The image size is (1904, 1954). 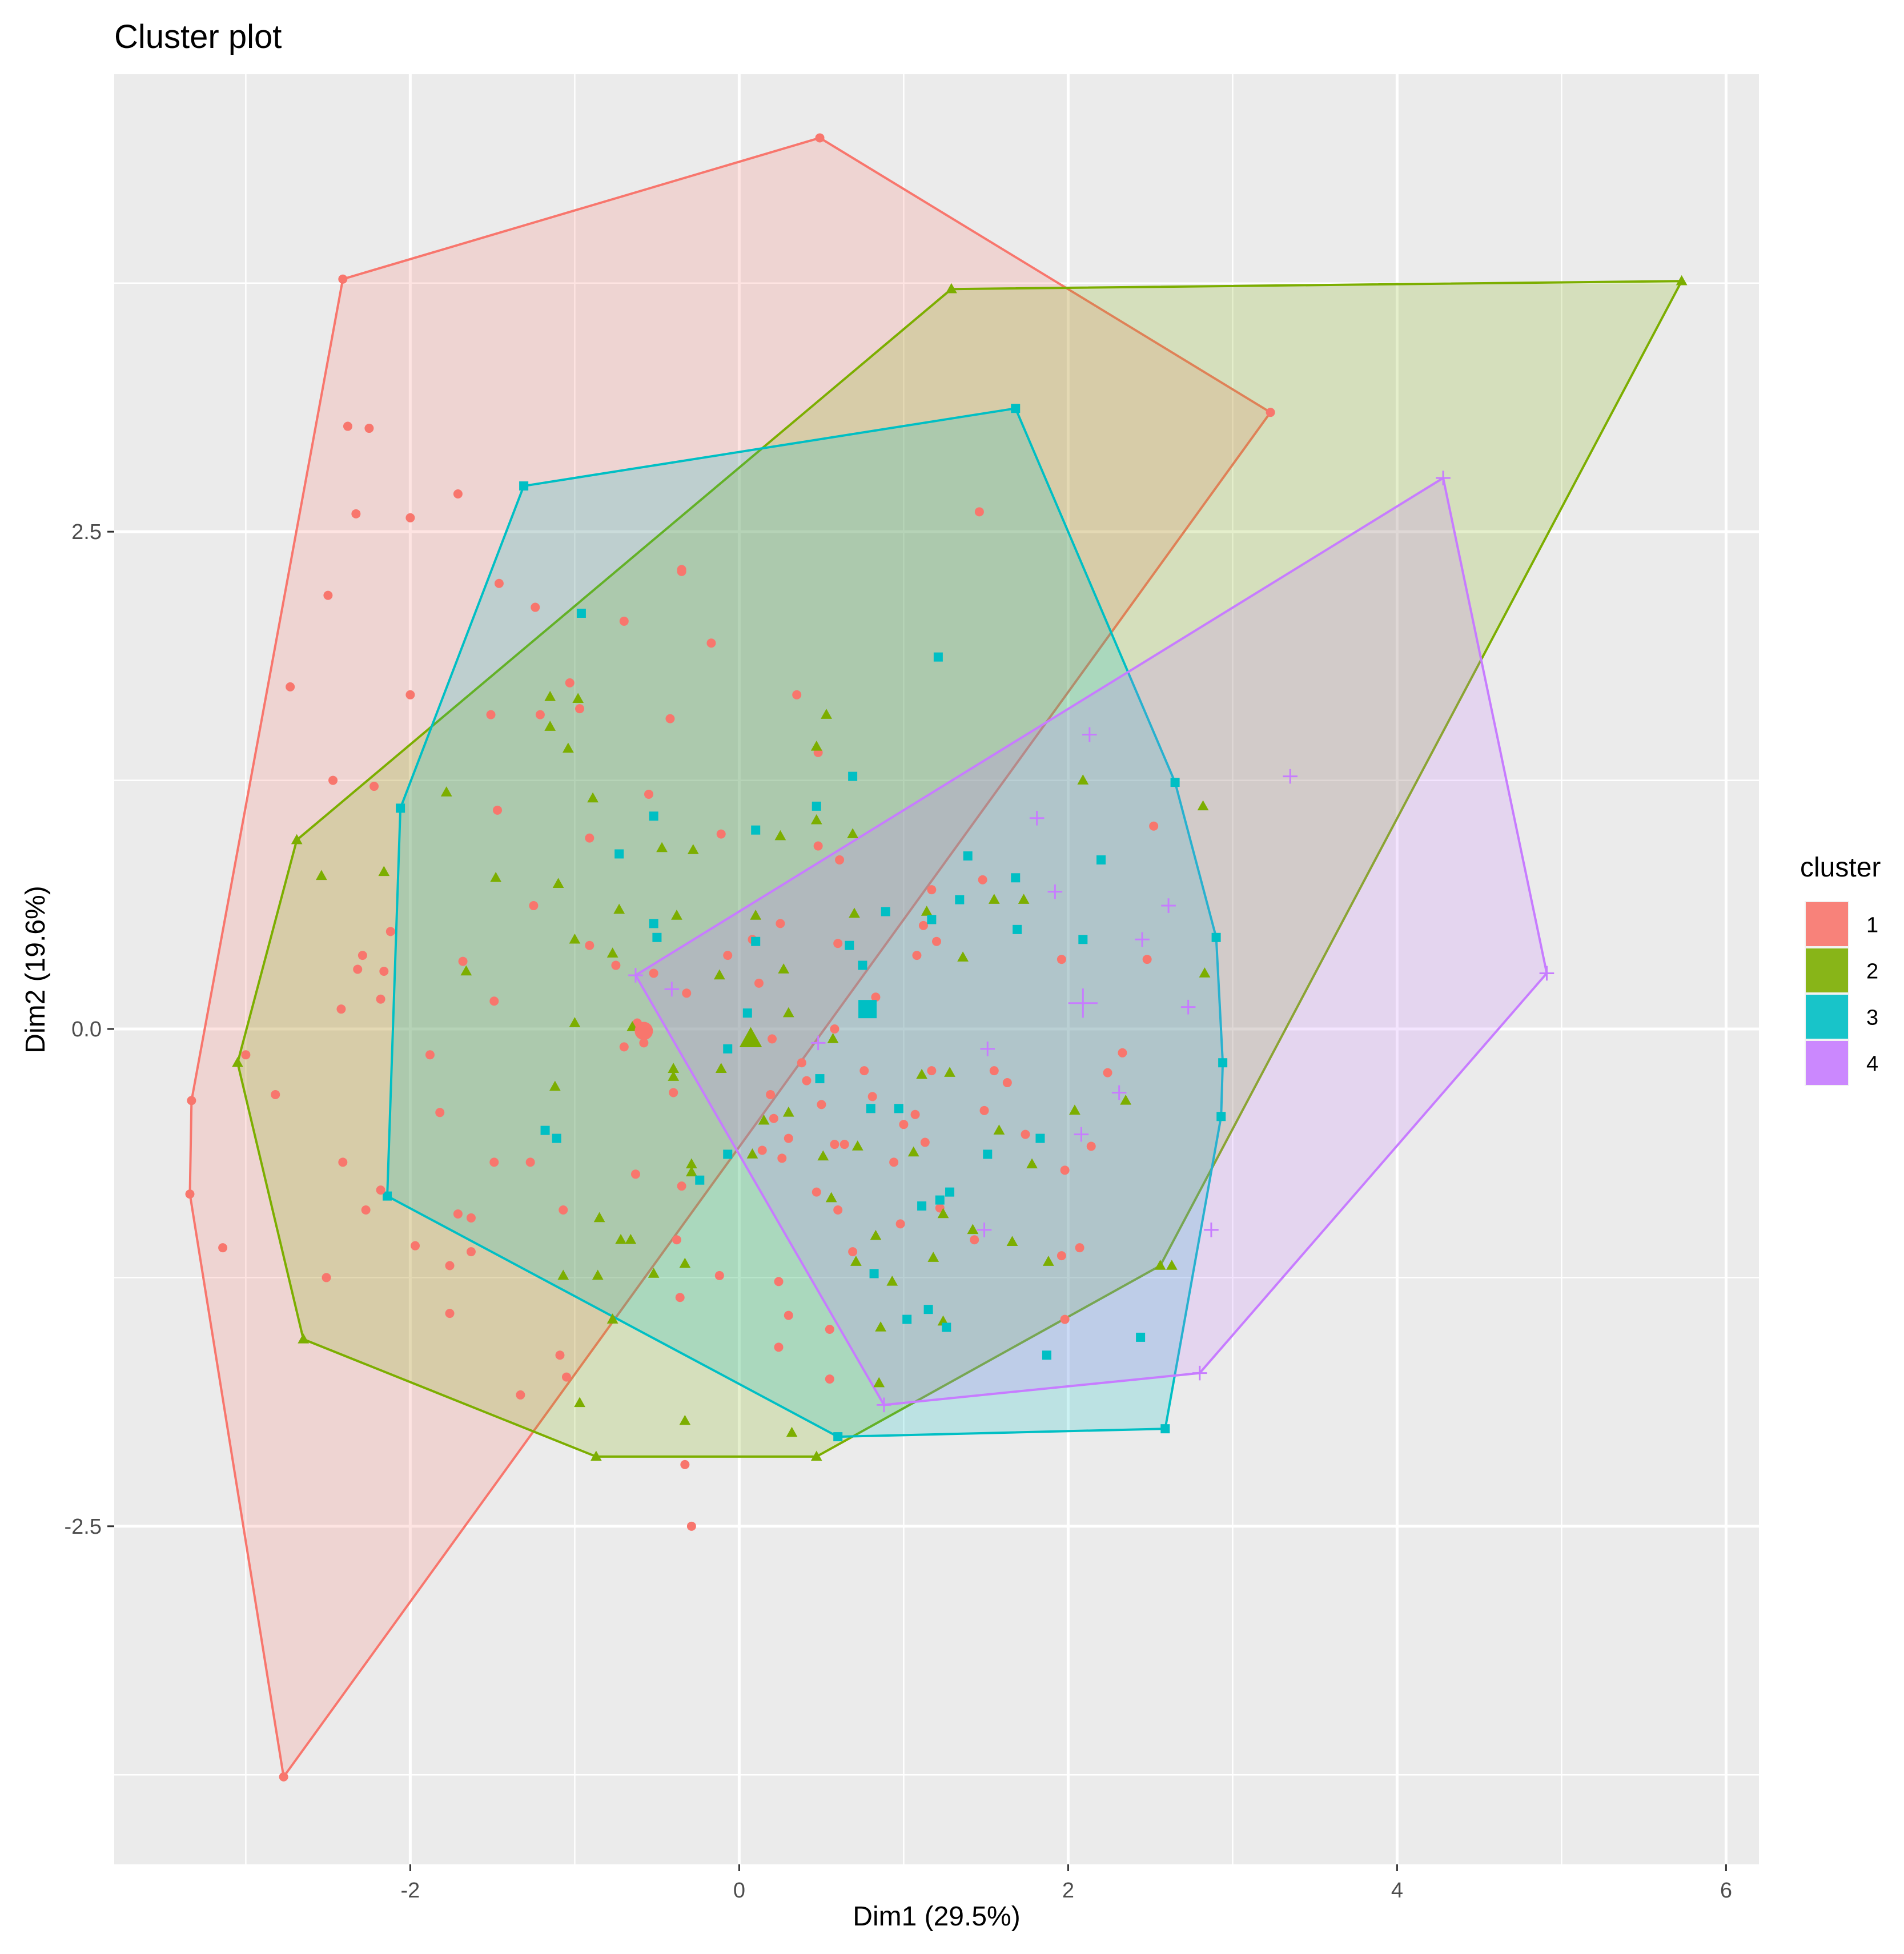 I want to click on x-tick-label: 2, so click(x=1068, y=1891).